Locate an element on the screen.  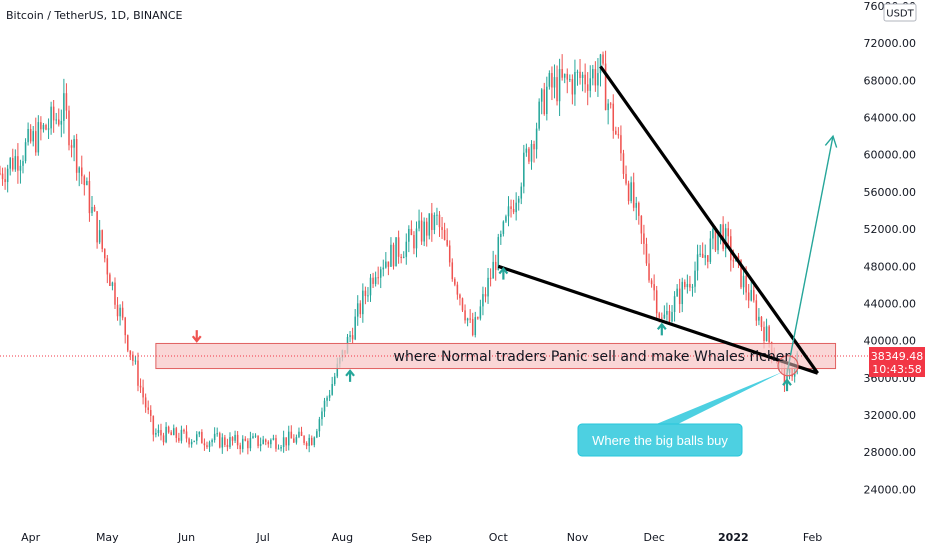
callout-box is located at coordinates (660, 440).